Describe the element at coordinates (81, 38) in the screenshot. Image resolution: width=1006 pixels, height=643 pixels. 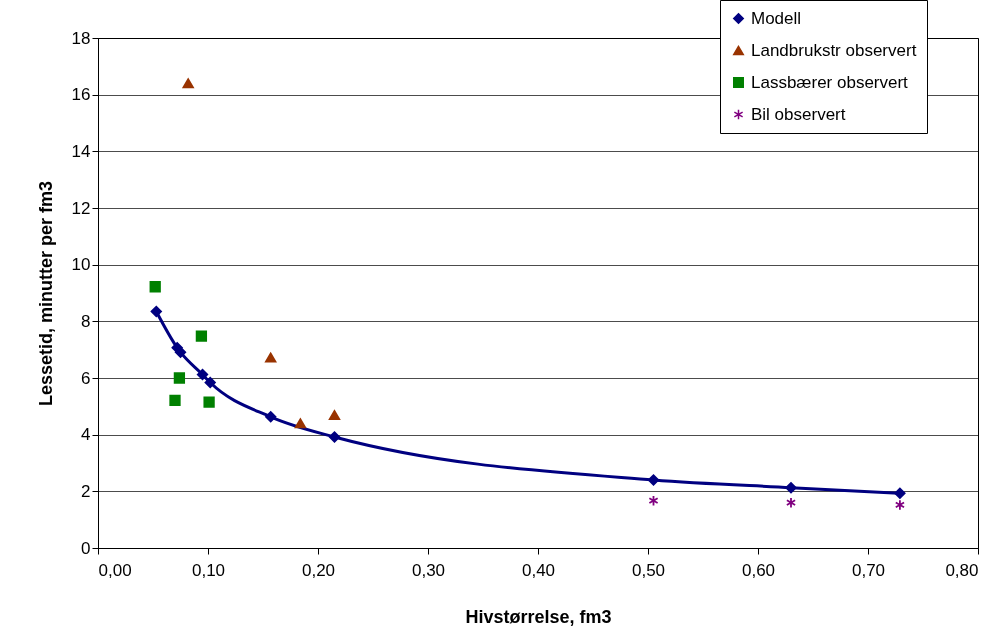
I see `y-tick-label: 18` at that location.